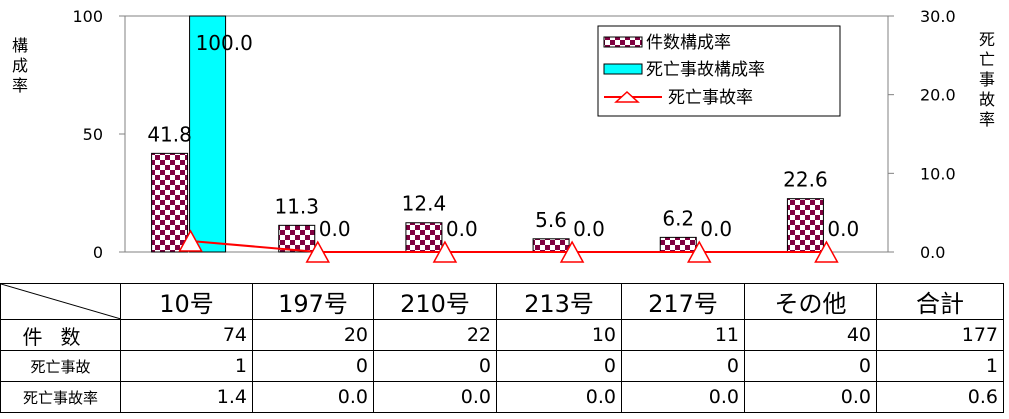 This screenshot has width=1009, height=419. I want to click on right-tick-label: 10.0, so click(938, 173).